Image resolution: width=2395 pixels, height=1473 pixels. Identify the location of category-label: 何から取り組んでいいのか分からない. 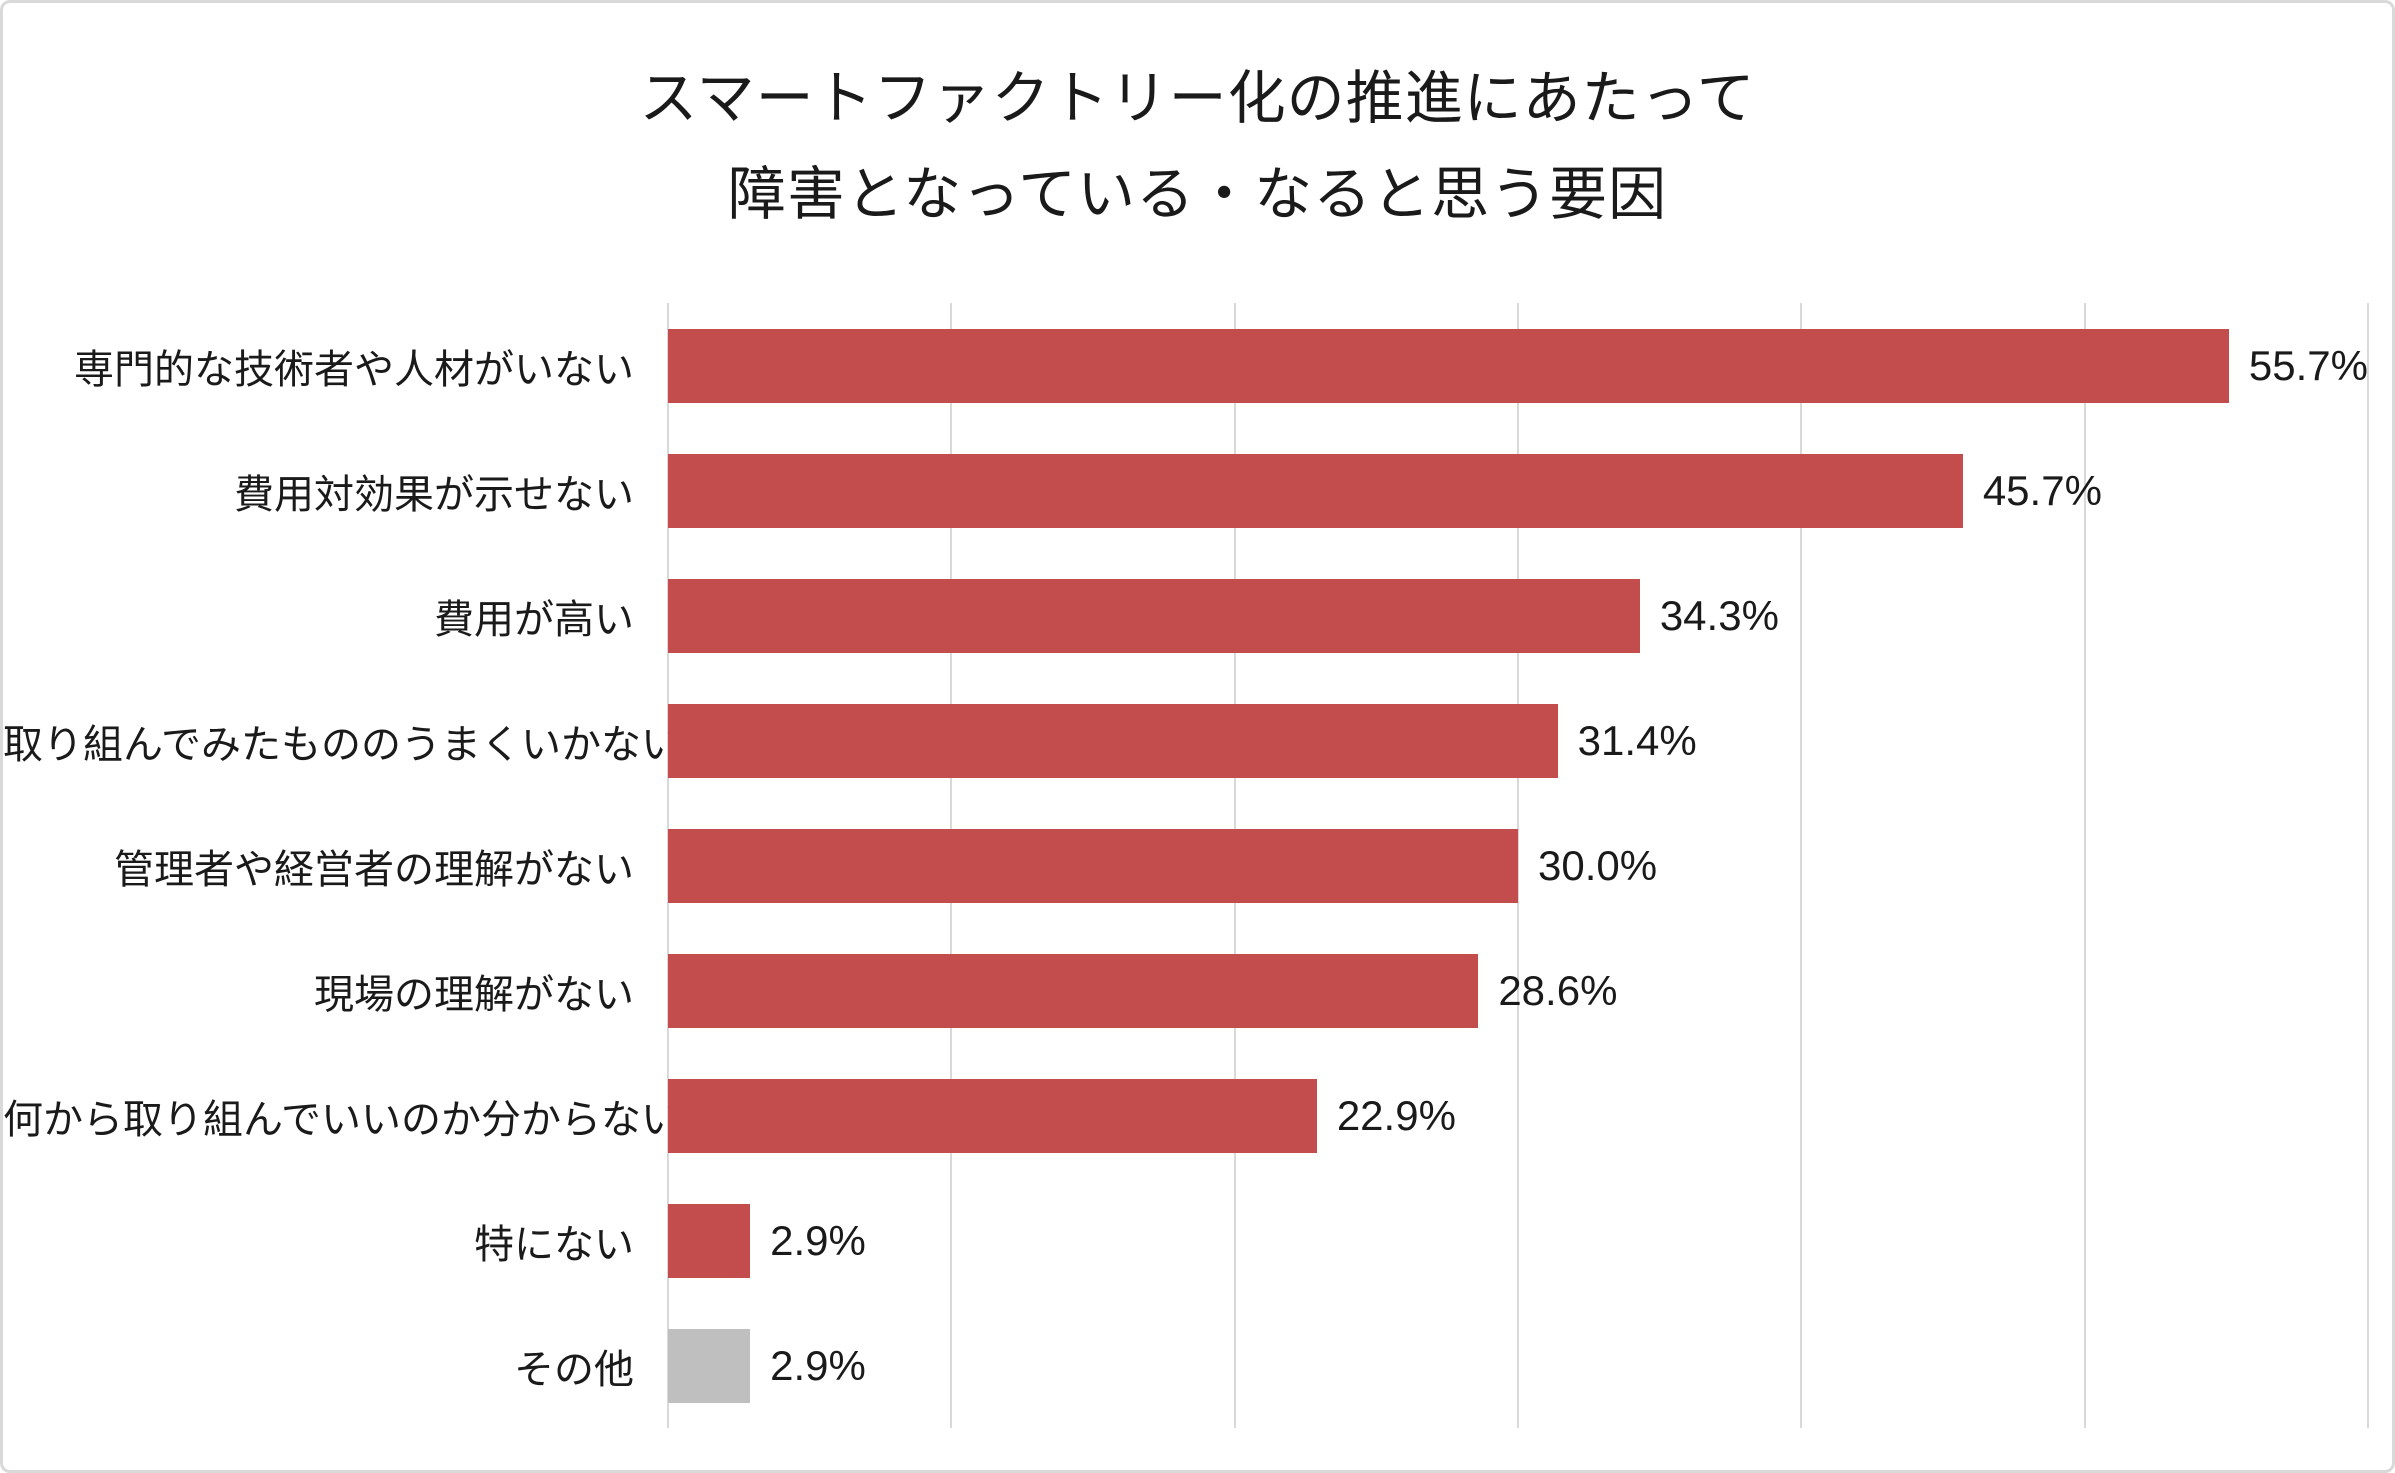
(342, 1119).